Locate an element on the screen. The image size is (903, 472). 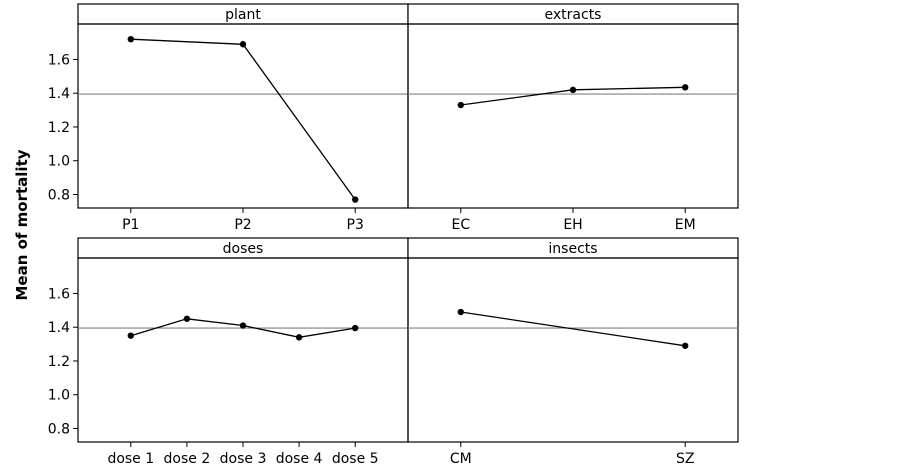
x-tick-label-dose-5: dose 5 is located at coordinates (355, 459).